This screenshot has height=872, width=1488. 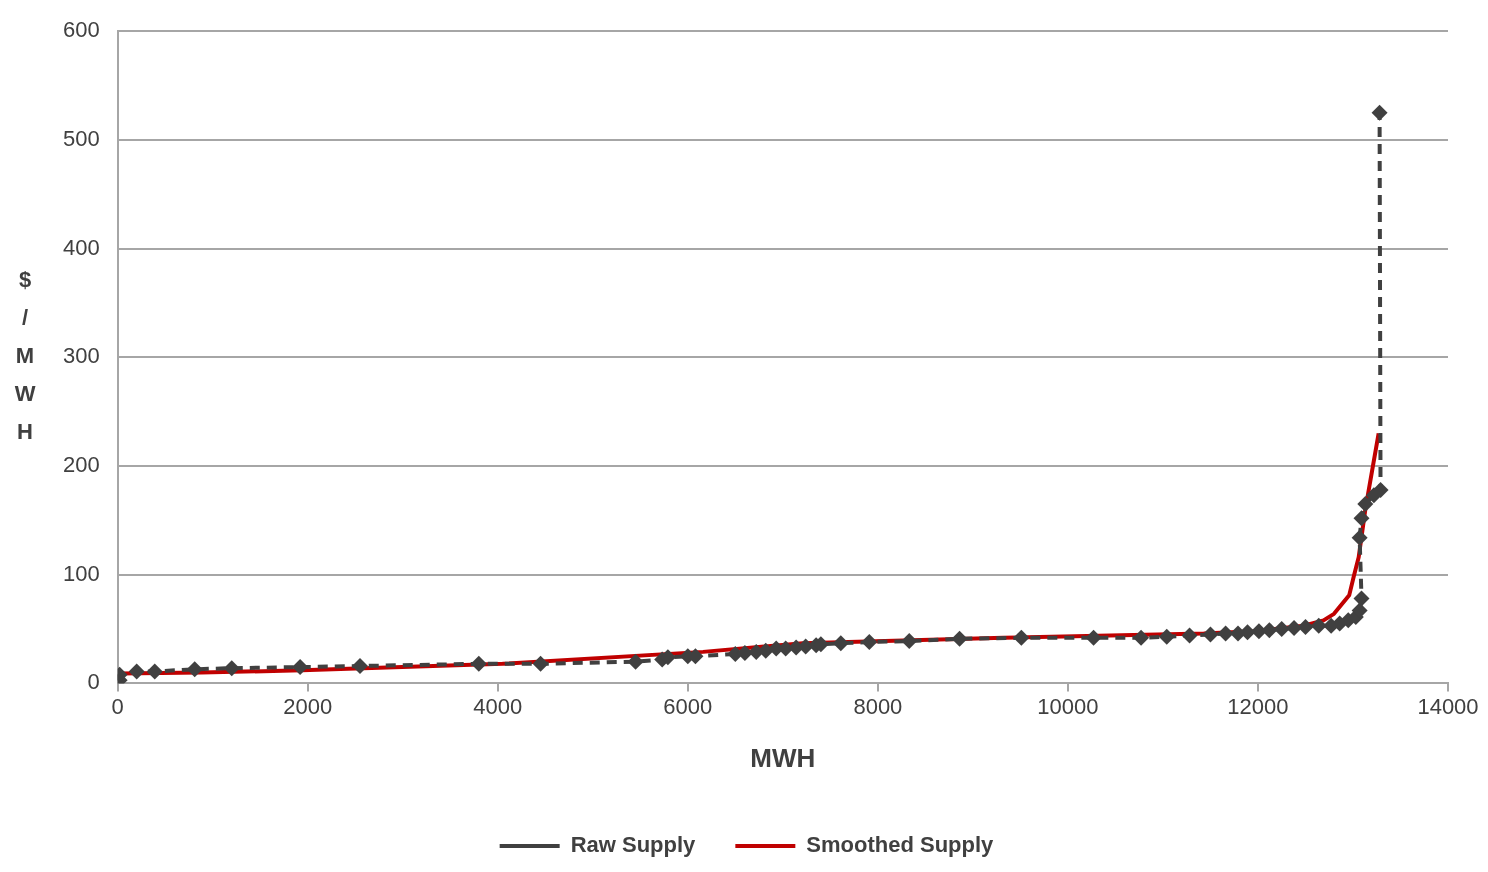 I want to click on y-tick-label: 500, so click(x=81, y=138).